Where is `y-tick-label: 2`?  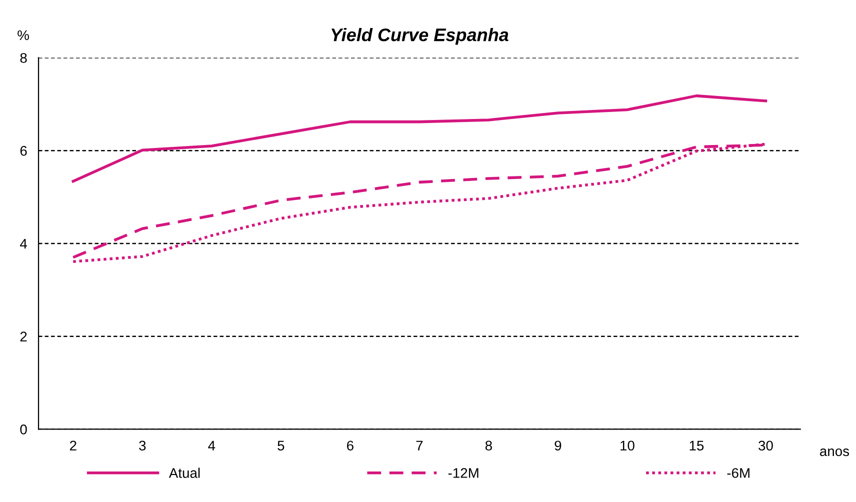 y-tick-label: 2 is located at coordinates (23, 337).